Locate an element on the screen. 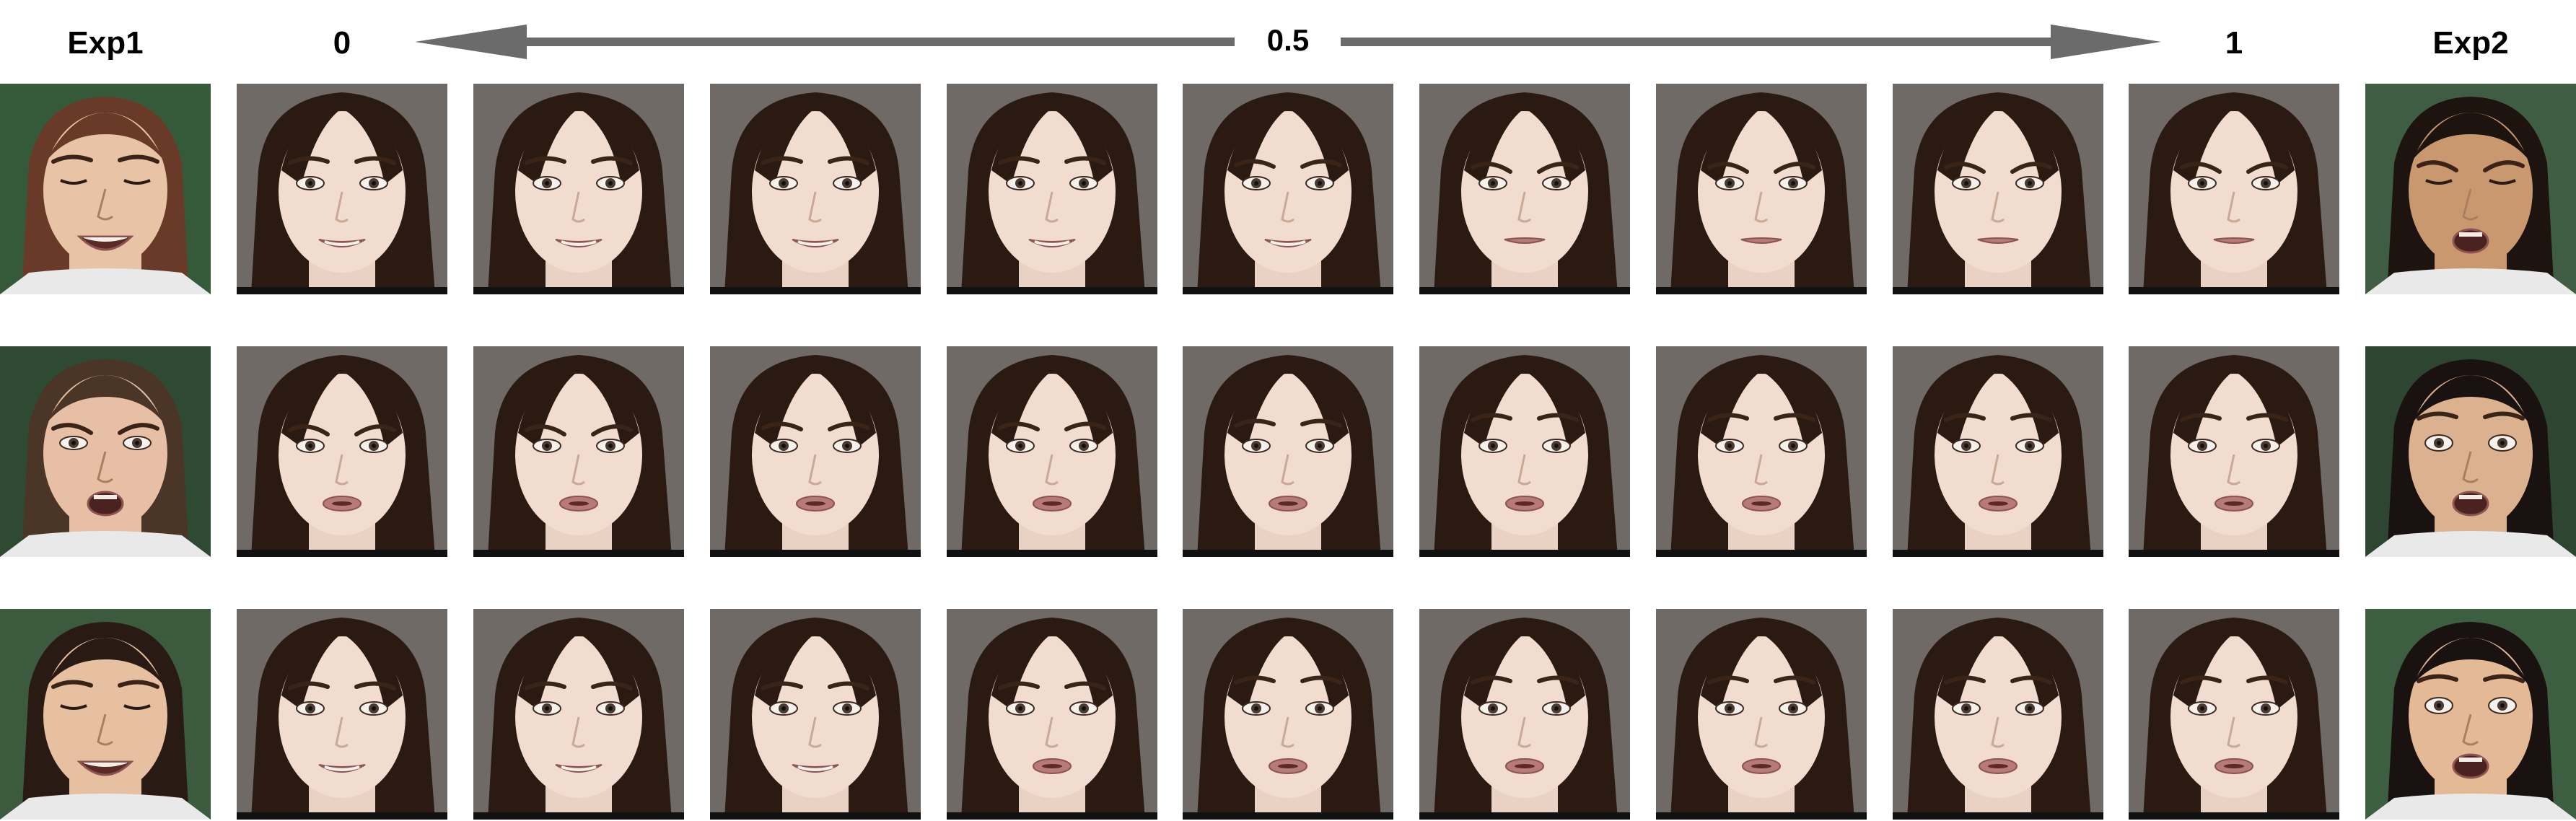 The image size is (2576, 821). exp2-source-face is located at coordinates (2470, 189).